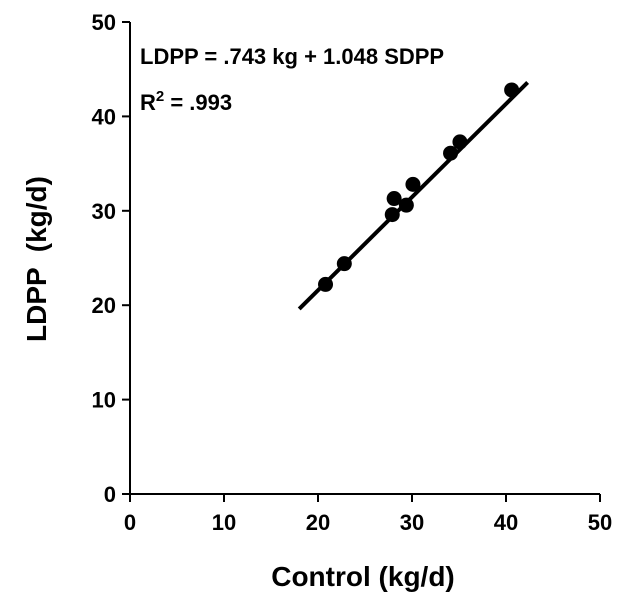 This screenshot has height=597, width=624. Describe the element at coordinates (600, 522) in the screenshot. I see `x-tick-label: 50` at that location.